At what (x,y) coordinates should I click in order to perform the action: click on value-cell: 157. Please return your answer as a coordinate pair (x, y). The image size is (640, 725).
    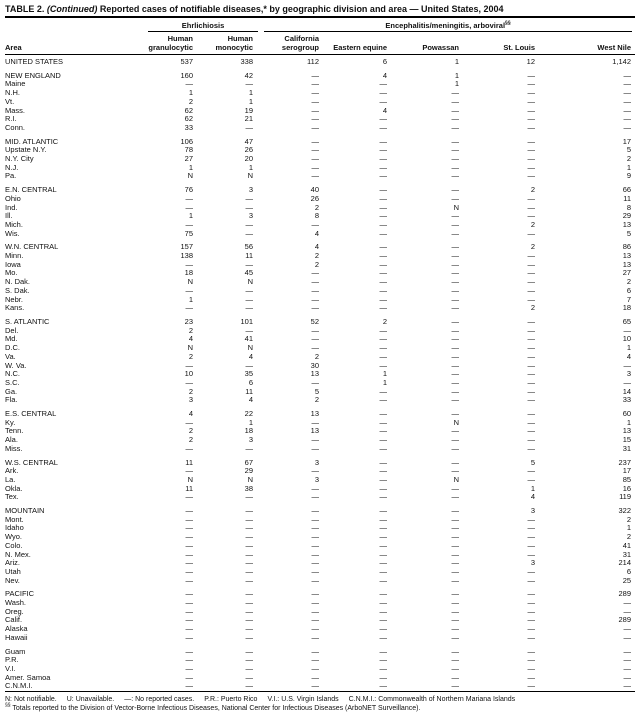
    Looking at the image, I should click on (186, 247).